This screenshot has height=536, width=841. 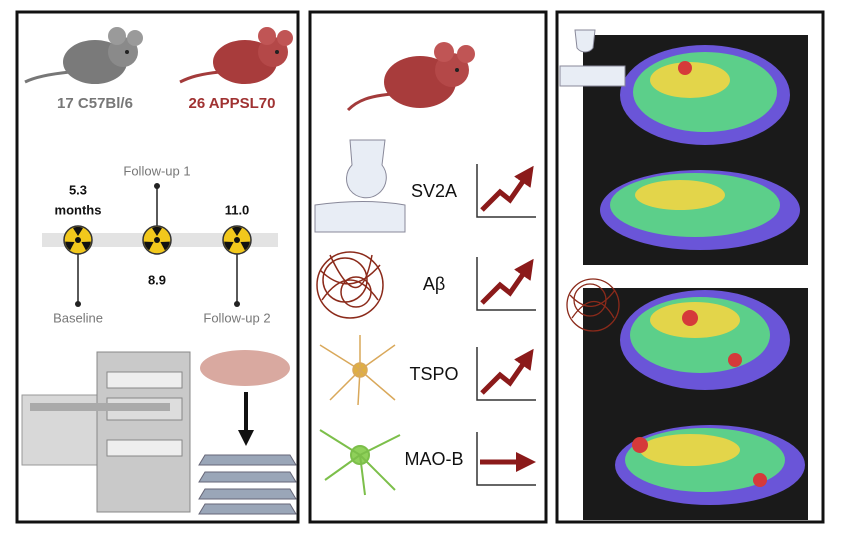 What do you see at coordinates (78, 317) in the screenshot?
I see `timepoint-label: Baseline` at bounding box center [78, 317].